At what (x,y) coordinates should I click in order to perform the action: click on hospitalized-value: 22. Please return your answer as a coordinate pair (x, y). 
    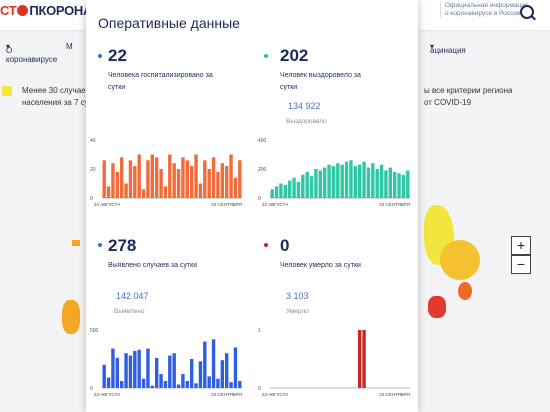
    Looking at the image, I should click on (117, 55).